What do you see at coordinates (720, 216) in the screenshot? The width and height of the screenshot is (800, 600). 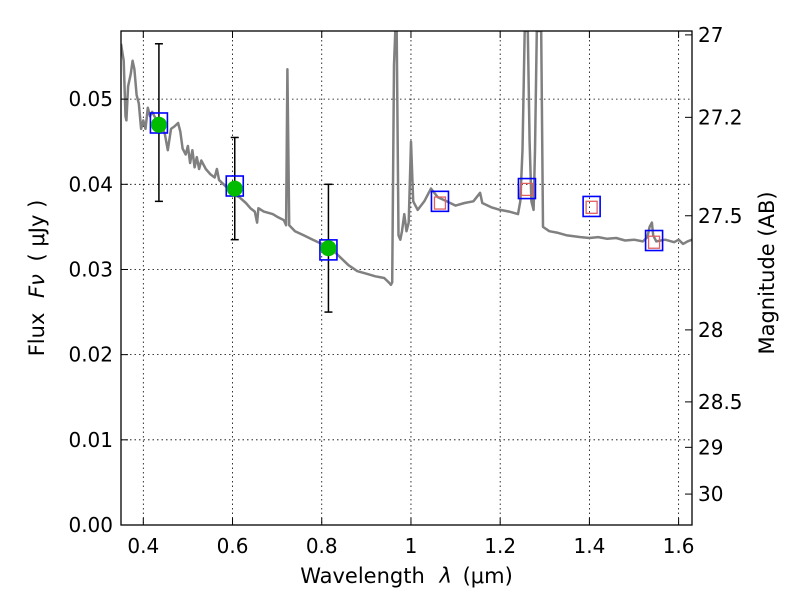 I see `right-tick-label: 27.5` at bounding box center [720, 216].